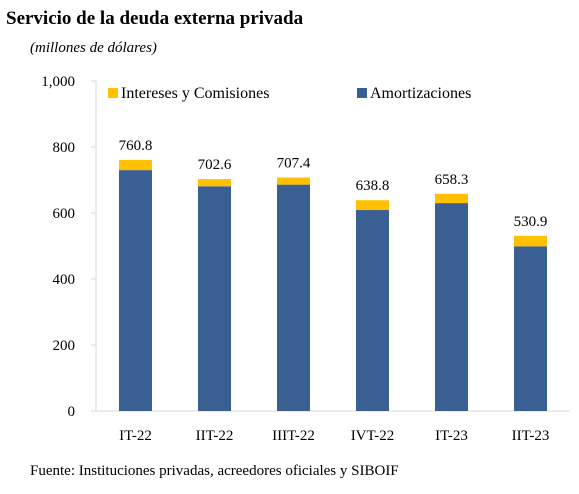 The width and height of the screenshot is (579, 494). Describe the element at coordinates (58, 82) in the screenshot. I see `y-tick-label: 1,000` at that location.